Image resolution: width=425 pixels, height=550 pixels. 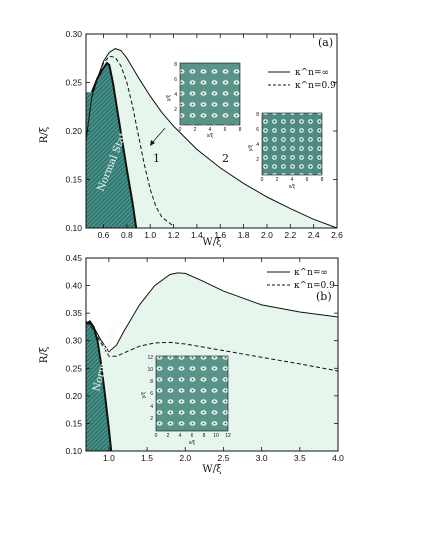 I want to click on panel-b-x-tick-label: 2.0, so click(x=185, y=458).